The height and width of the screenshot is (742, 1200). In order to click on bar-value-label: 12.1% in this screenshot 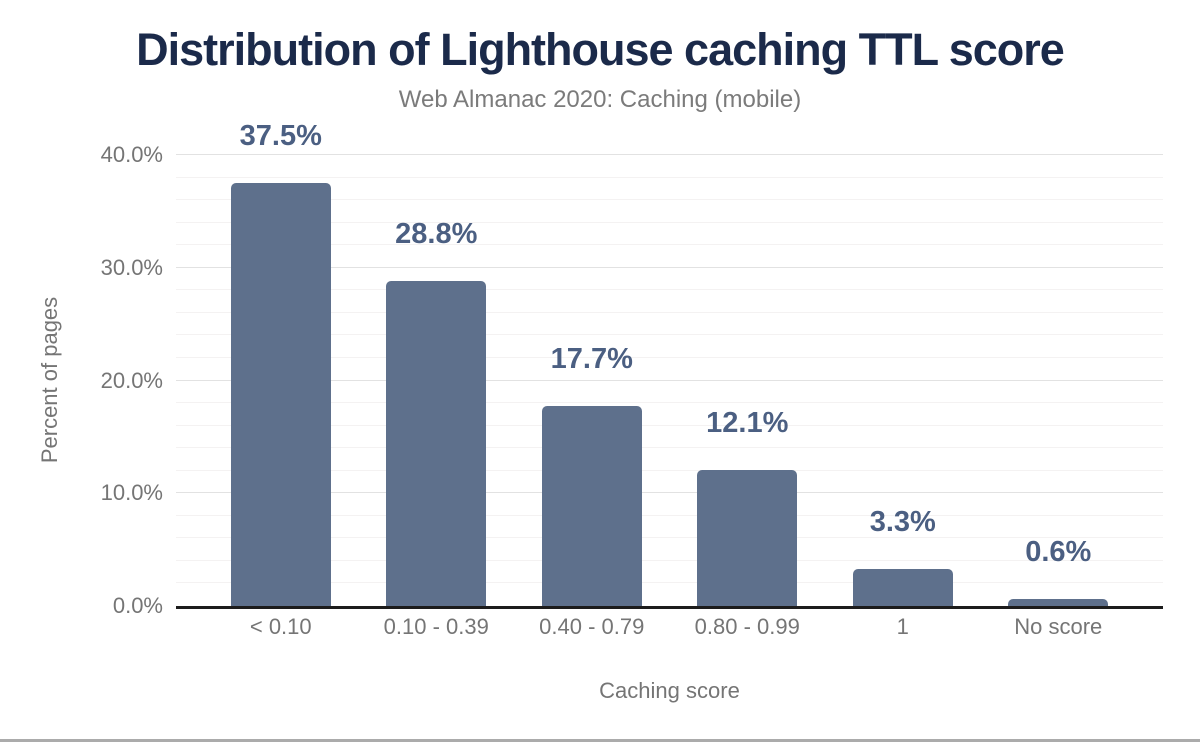, I will do `click(747, 422)`.